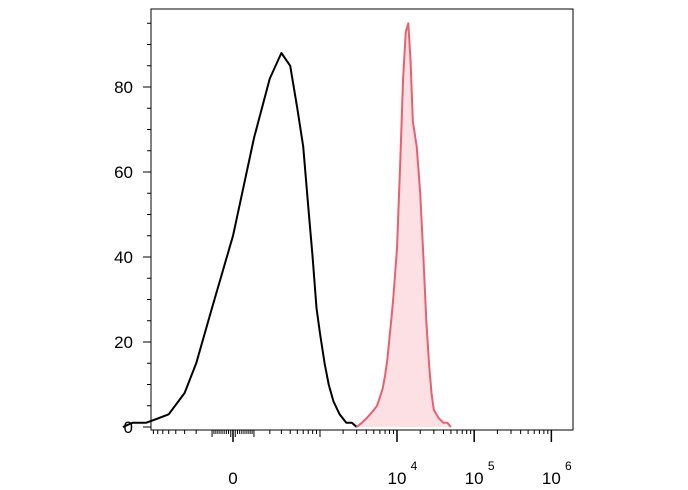 The height and width of the screenshot is (490, 688). Describe the element at coordinates (232, 478) in the screenshot. I see `x-tick-label: 0` at that location.